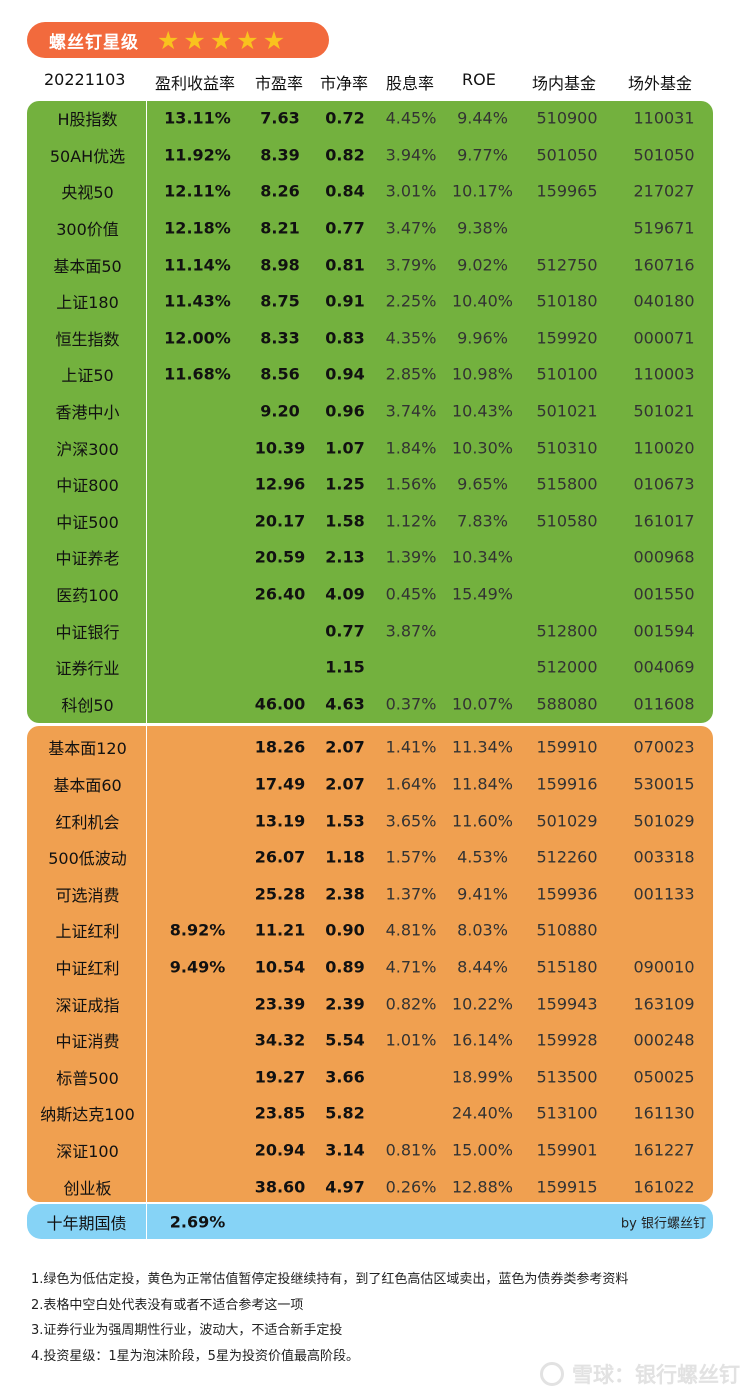 This screenshot has width=754, height=1400. I want to click on otc-fund-code: 000968, so click(664, 557).